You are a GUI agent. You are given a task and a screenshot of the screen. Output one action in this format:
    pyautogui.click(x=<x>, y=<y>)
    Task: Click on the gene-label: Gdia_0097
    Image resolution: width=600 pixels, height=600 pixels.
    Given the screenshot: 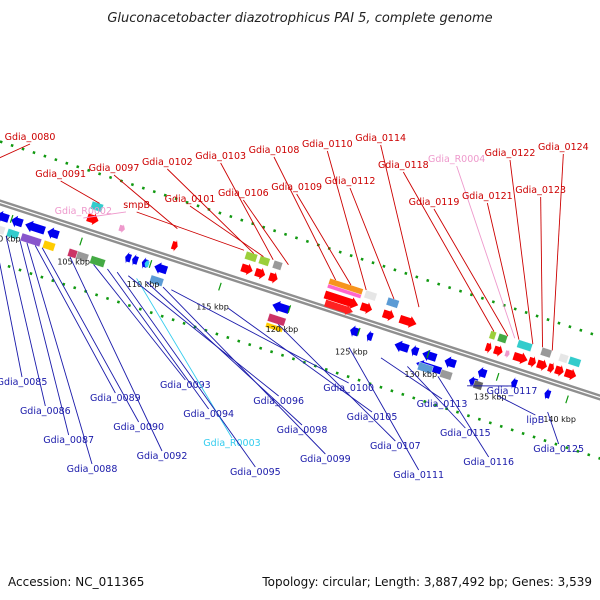 What is the action you would take?
    pyautogui.click(x=114, y=168)
    